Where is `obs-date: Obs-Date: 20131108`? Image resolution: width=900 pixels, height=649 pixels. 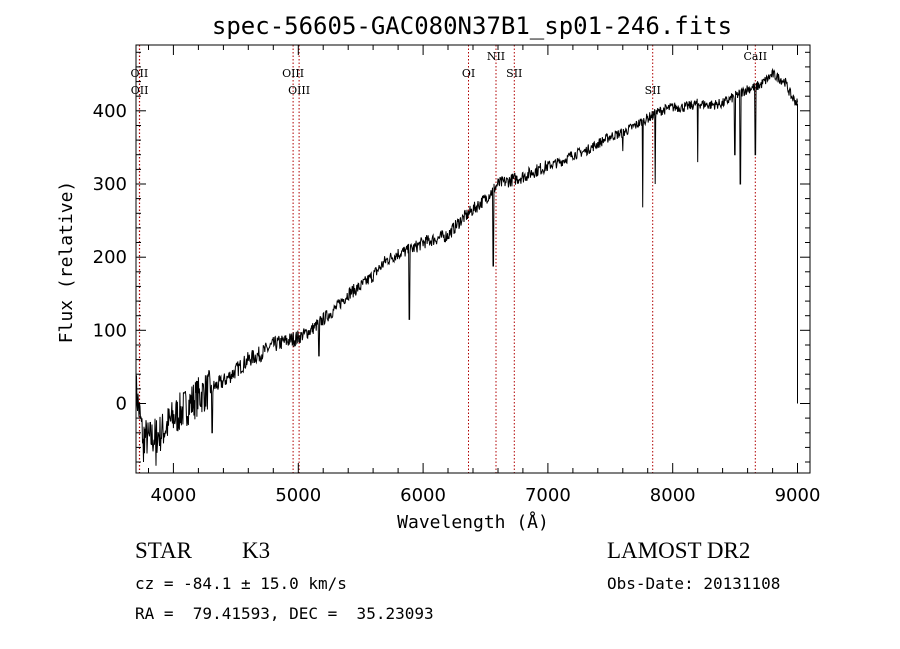 obs-date: Obs-Date: 20131108 is located at coordinates (694, 583).